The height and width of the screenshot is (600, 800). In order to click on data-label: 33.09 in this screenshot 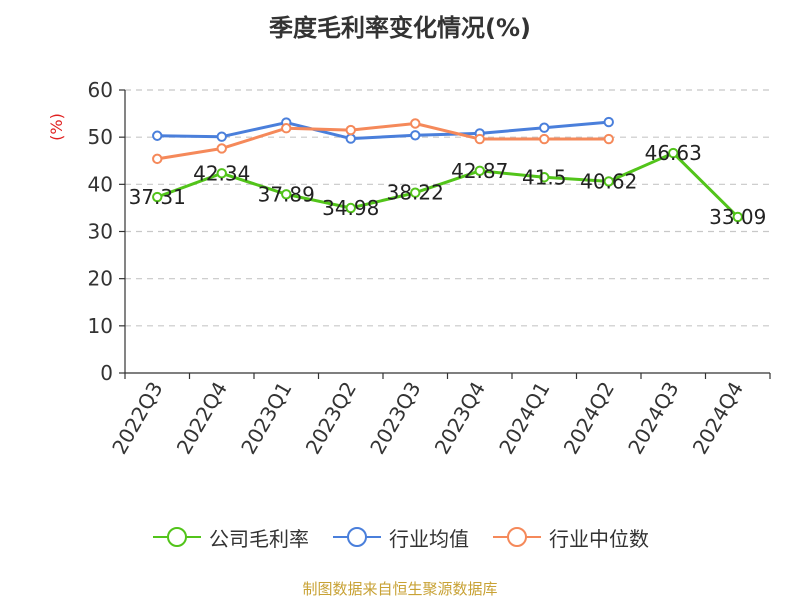, I will do `click(737, 217)`.